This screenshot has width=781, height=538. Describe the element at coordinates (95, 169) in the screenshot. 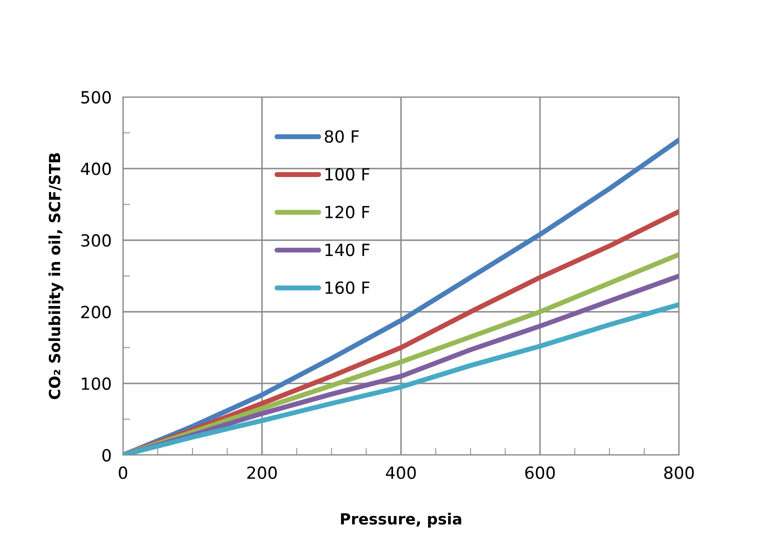

I see `y-tick-label: 400` at that location.